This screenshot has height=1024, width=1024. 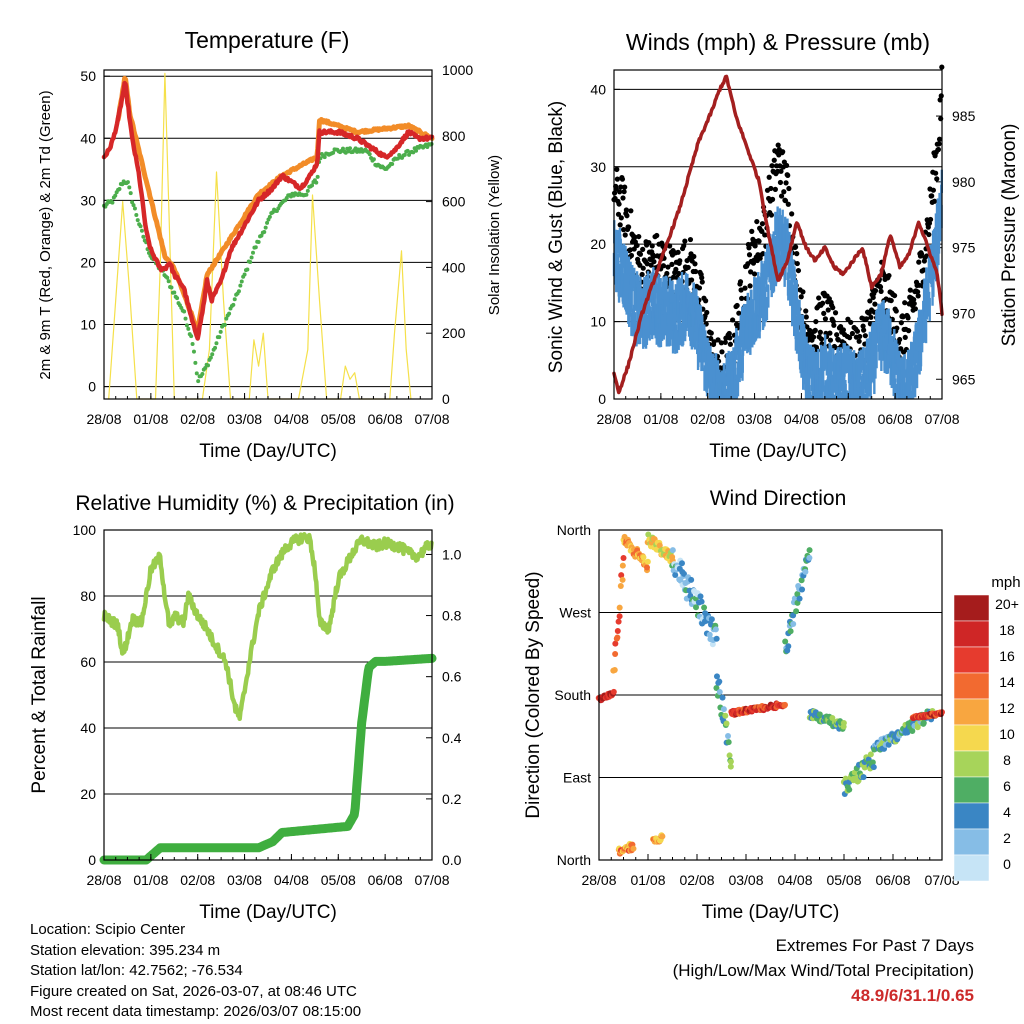 What do you see at coordinates (268, 210) in the screenshot?
I see `series-2m-temperature` at bounding box center [268, 210].